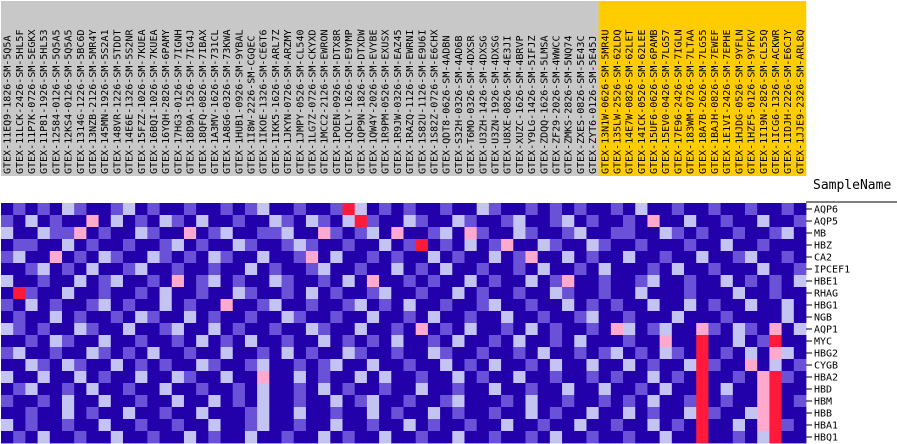  I want to click on row-label: CYGB, so click(826, 366).